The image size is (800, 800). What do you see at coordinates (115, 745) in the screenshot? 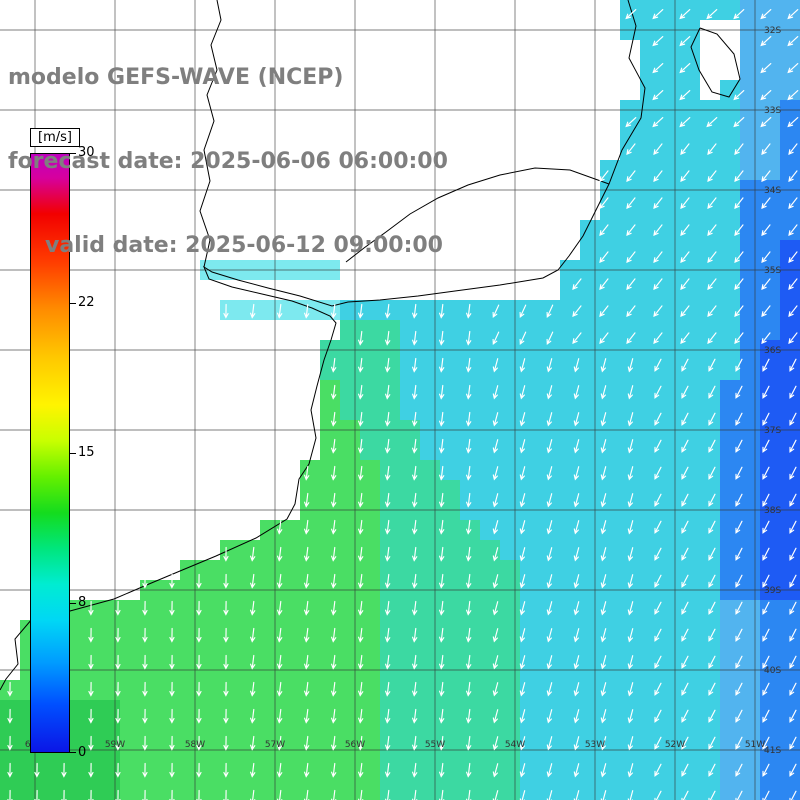
I see `lon-label: 59W` at bounding box center [115, 745].